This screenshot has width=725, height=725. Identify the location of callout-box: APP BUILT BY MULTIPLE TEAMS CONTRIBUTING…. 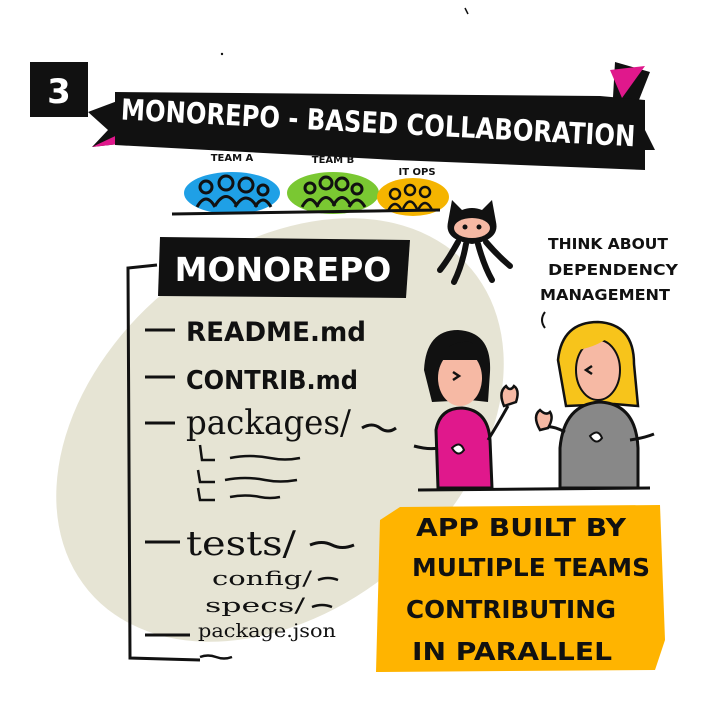
(520, 588).